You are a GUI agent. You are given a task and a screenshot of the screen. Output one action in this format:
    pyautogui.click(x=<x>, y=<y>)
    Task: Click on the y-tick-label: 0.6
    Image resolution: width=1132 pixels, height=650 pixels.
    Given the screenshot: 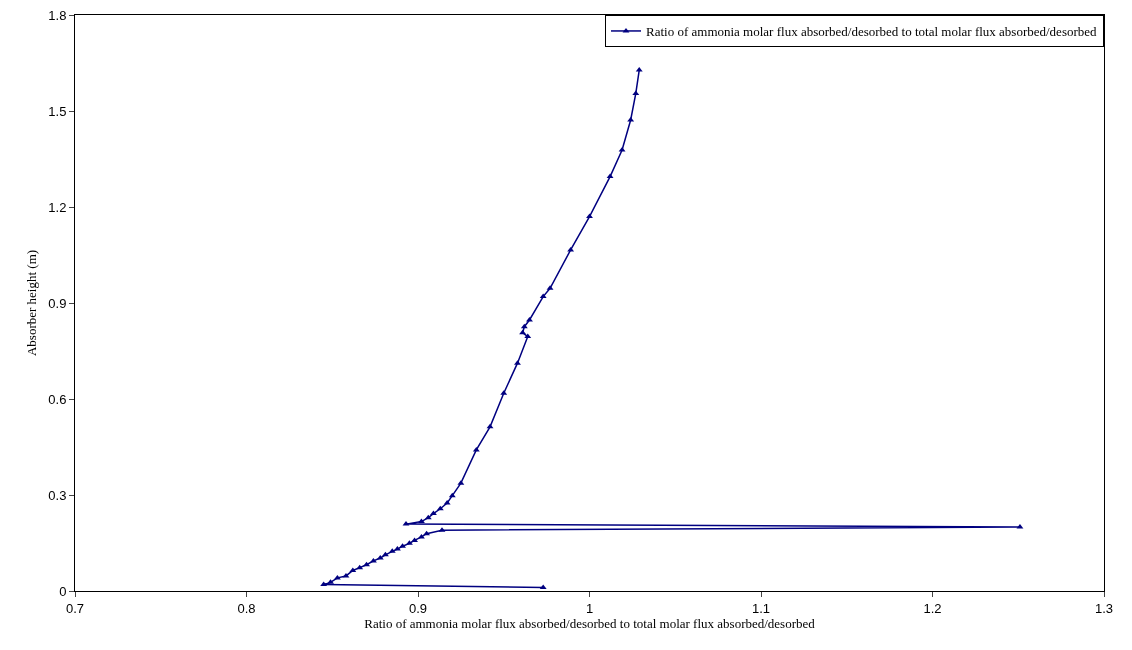 What is the action you would take?
    pyautogui.click(x=57, y=399)
    